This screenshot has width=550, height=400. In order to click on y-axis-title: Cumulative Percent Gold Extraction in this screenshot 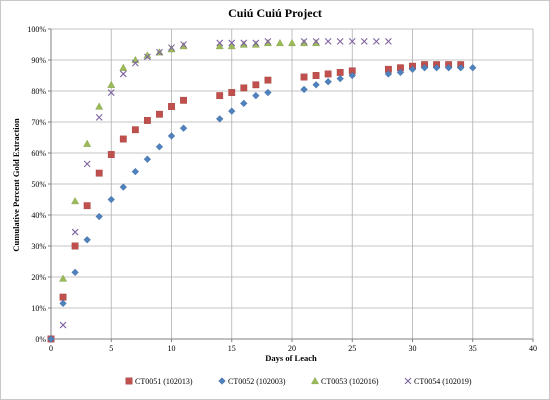, I will do `click(16, 185)`.